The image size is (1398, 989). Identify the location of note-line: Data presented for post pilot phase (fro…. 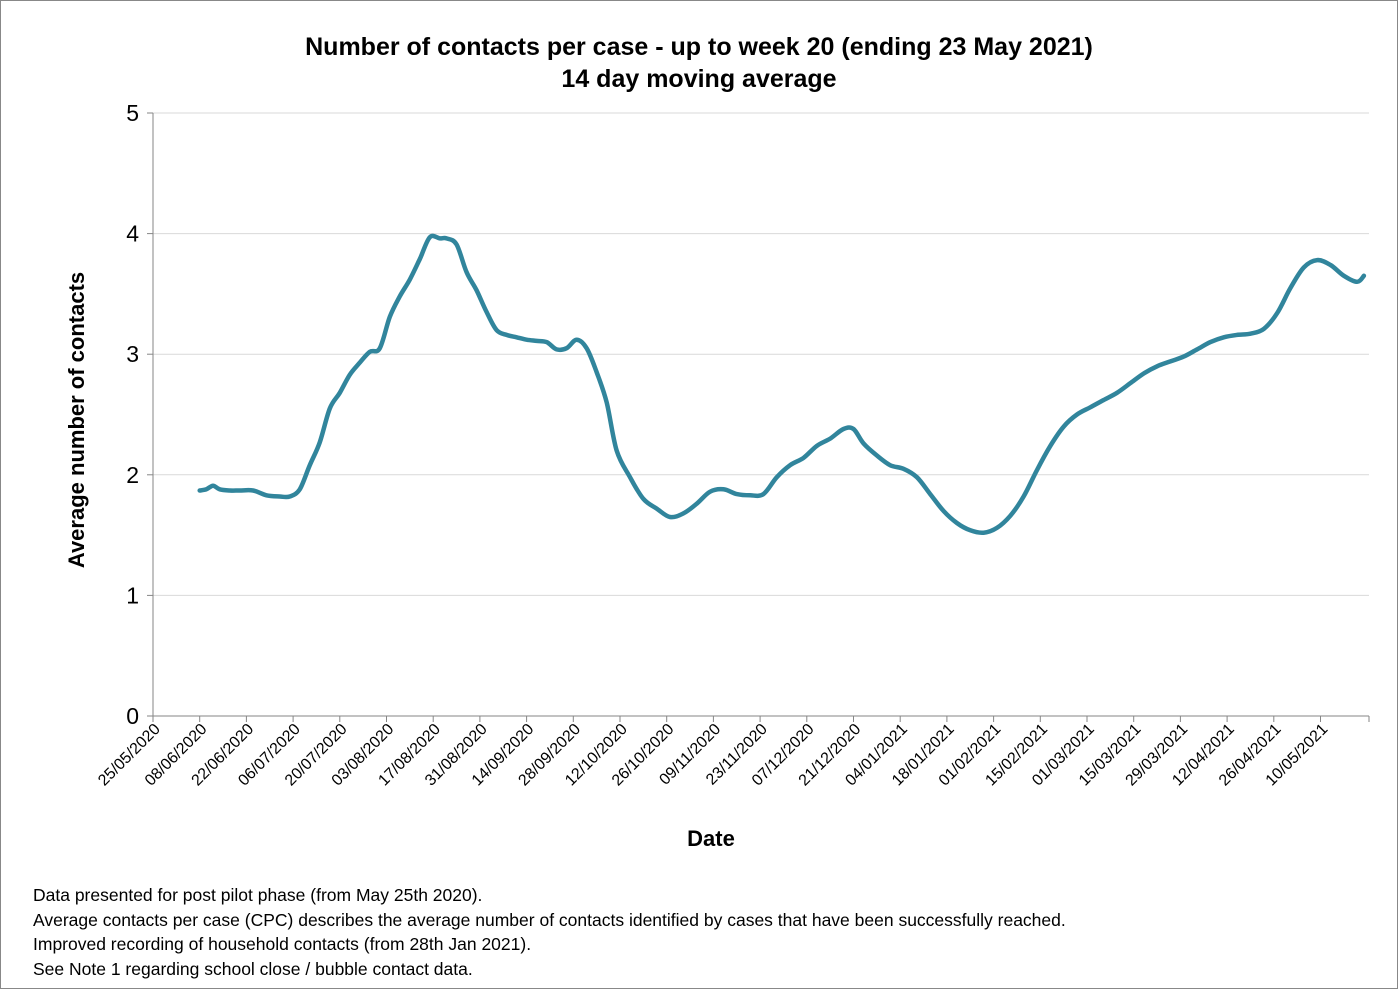
(258, 895).